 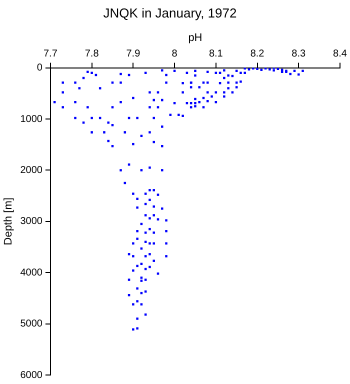 I want to click on x-tick-label: 8.1, so click(x=216, y=54).